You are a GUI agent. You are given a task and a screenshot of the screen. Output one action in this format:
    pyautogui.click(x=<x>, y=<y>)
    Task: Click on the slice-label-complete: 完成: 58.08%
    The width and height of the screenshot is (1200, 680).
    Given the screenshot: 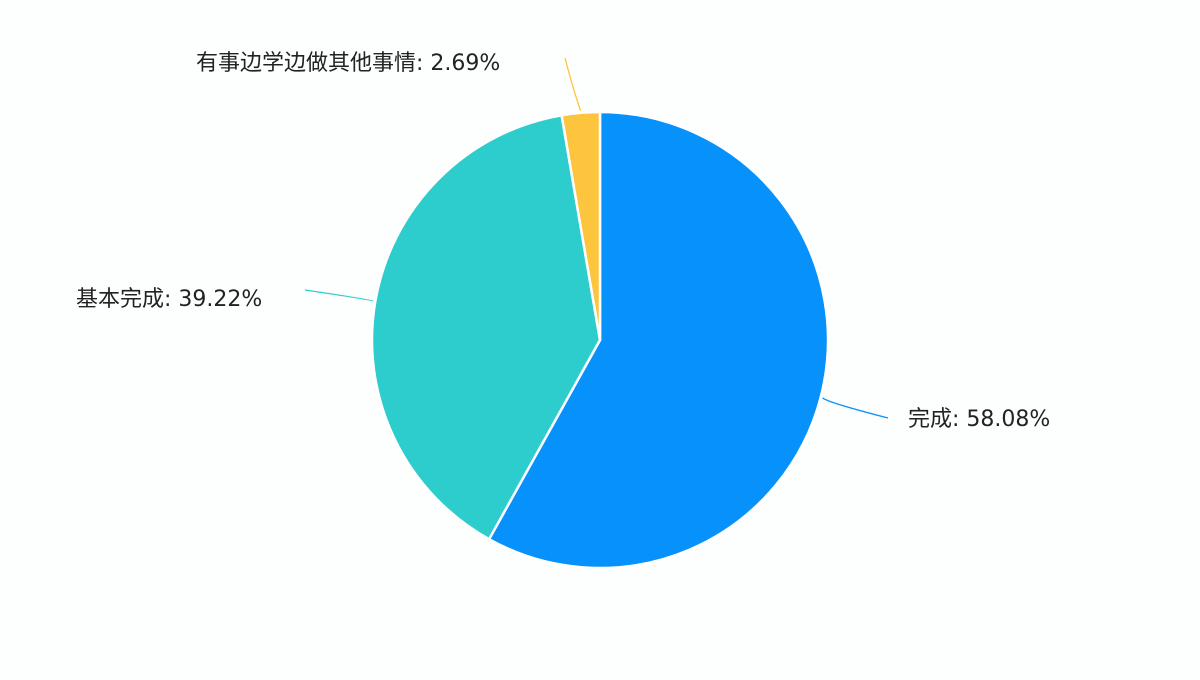 What is the action you would take?
    pyautogui.click(x=979, y=419)
    